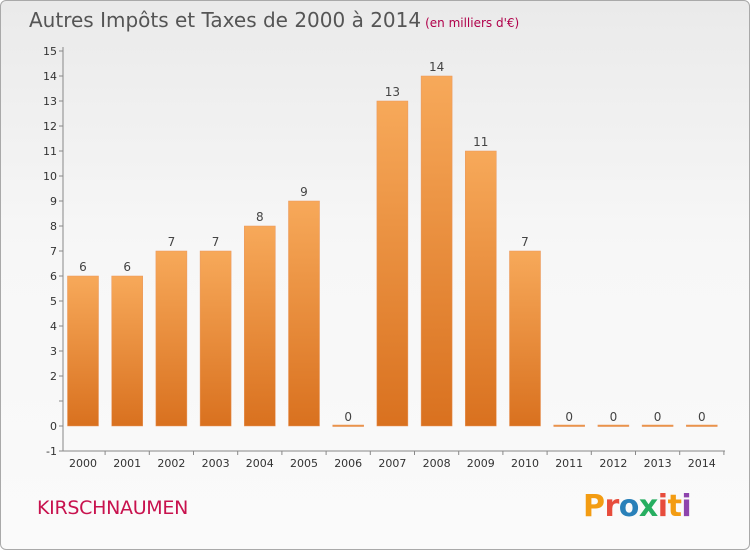 Image resolution: width=750 pixels, height=550 pixels. Describe the element at coordinates (225, 20) in the screenshot. I see `title-text: Autres Impôts et Taxes de 2000 à 2014` at that location.